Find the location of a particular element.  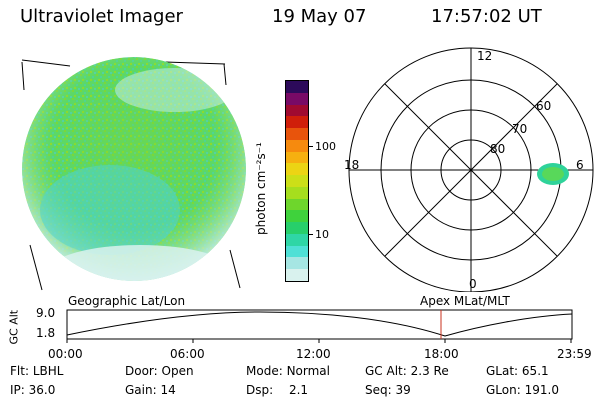

colorbar-unit-label: photon cm⁻²s⁻¹ is located at coordinates (261, 188).